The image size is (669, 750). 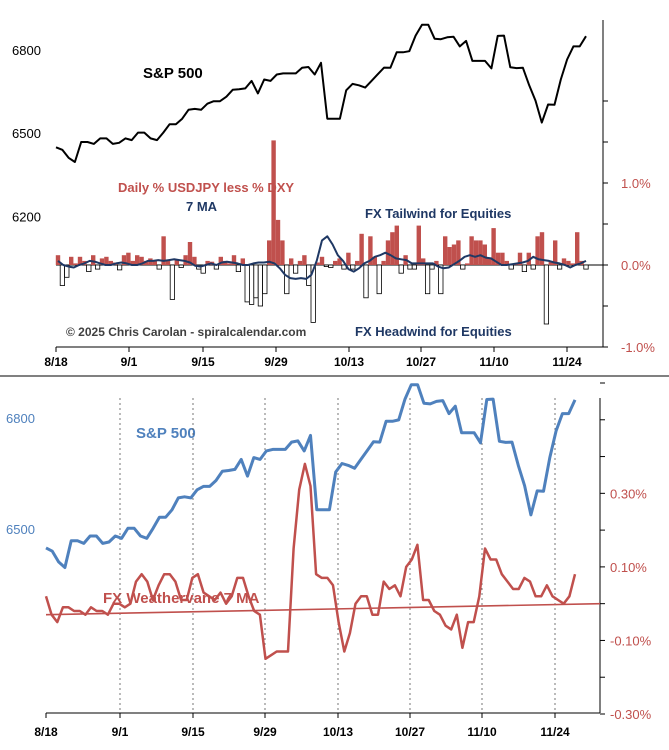 I want to click on bottom-right-tick-label: 0.10%, so click(x=628, y=567).